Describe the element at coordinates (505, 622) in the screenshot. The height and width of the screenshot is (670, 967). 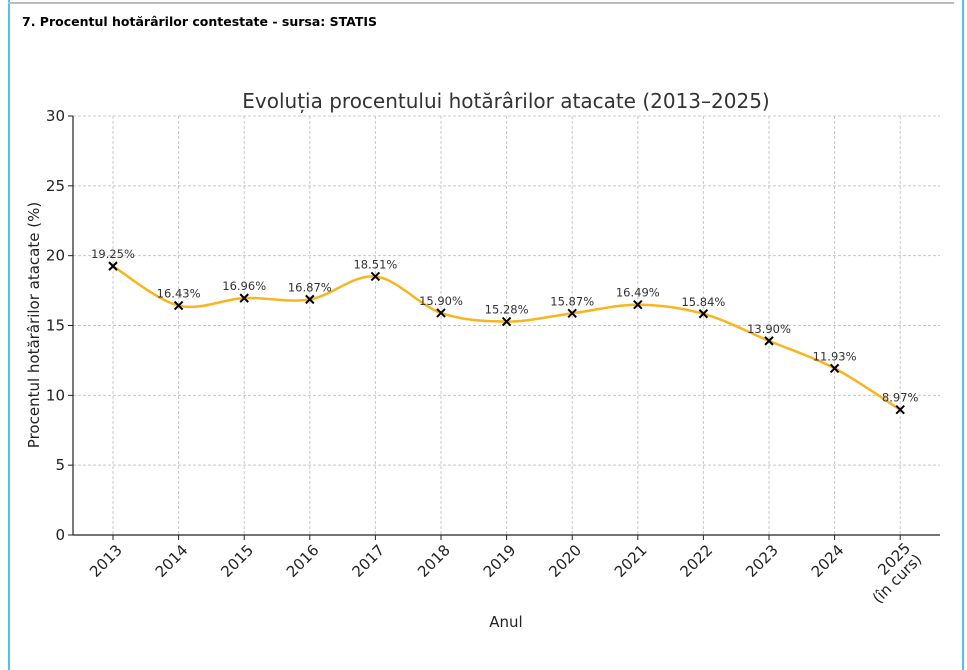
I see `x-axis-title: Anul` at that location.